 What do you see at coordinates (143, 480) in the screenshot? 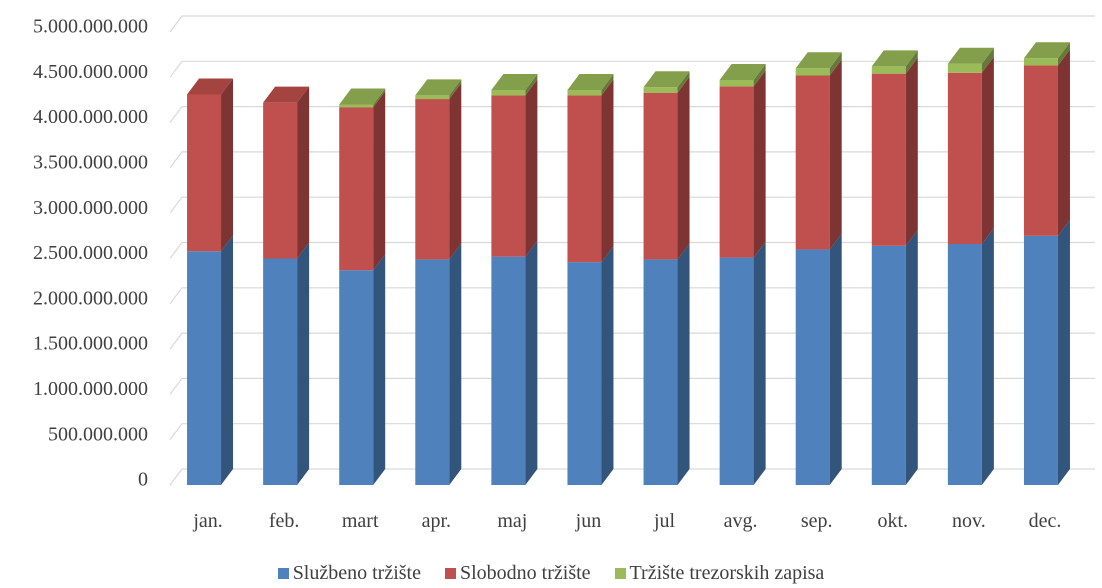
I see `y-tick-label: 0` at bounding box center [143, 480].